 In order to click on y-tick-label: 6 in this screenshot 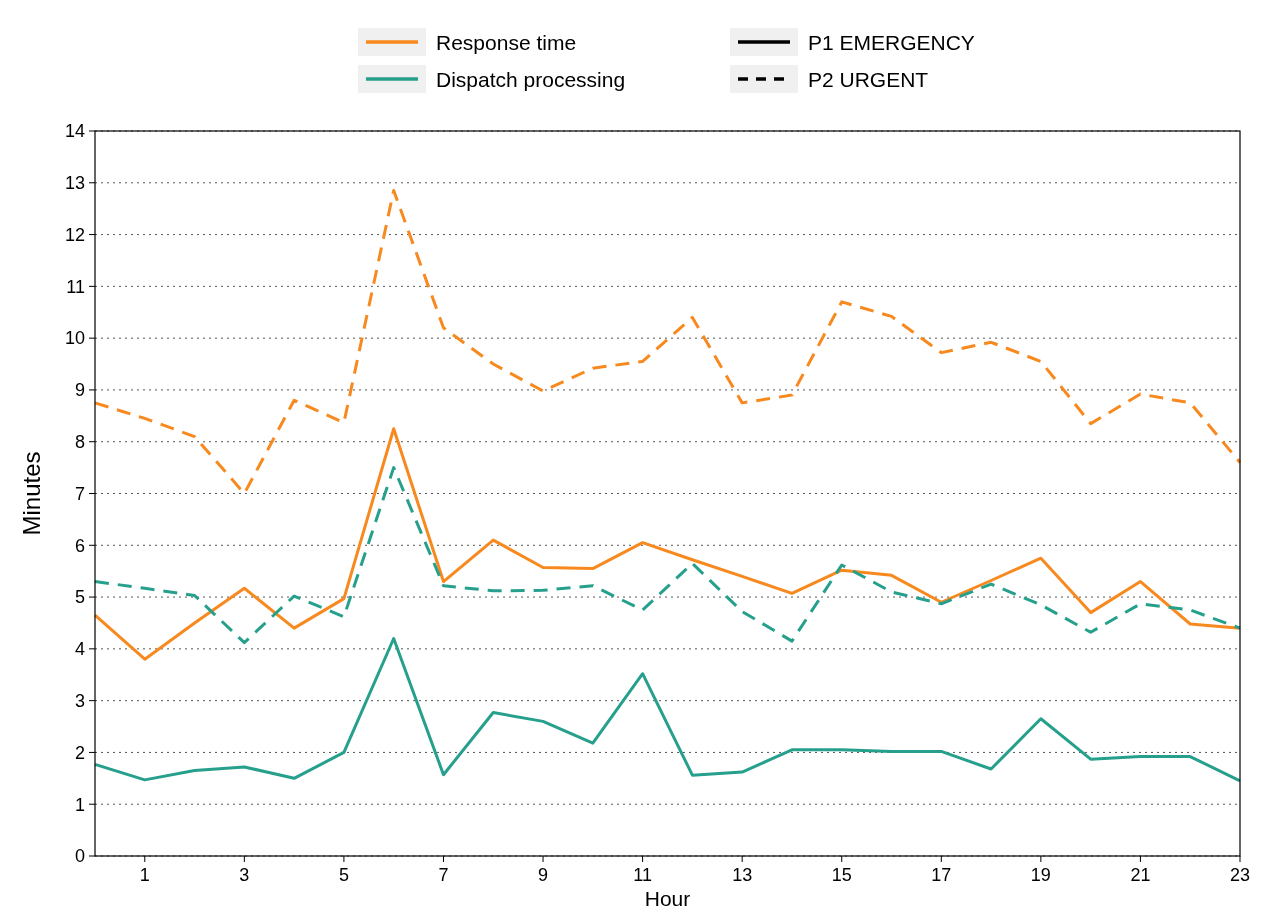, I will do `click(79, 545)`.